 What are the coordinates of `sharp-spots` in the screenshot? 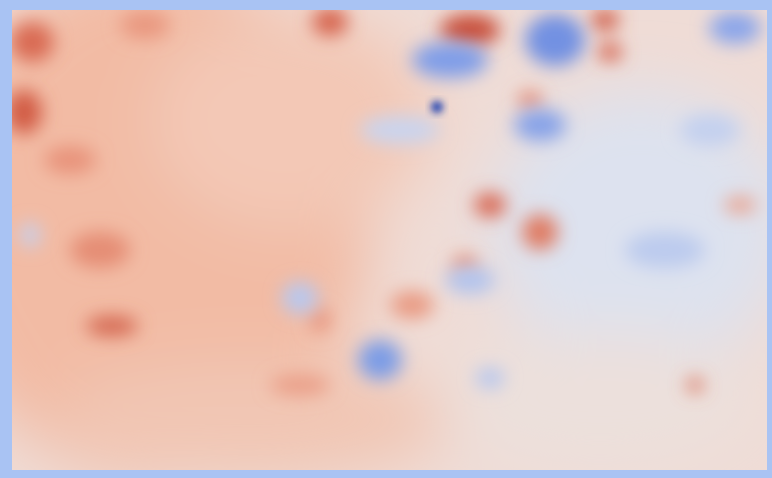 It's located at (437, 107).